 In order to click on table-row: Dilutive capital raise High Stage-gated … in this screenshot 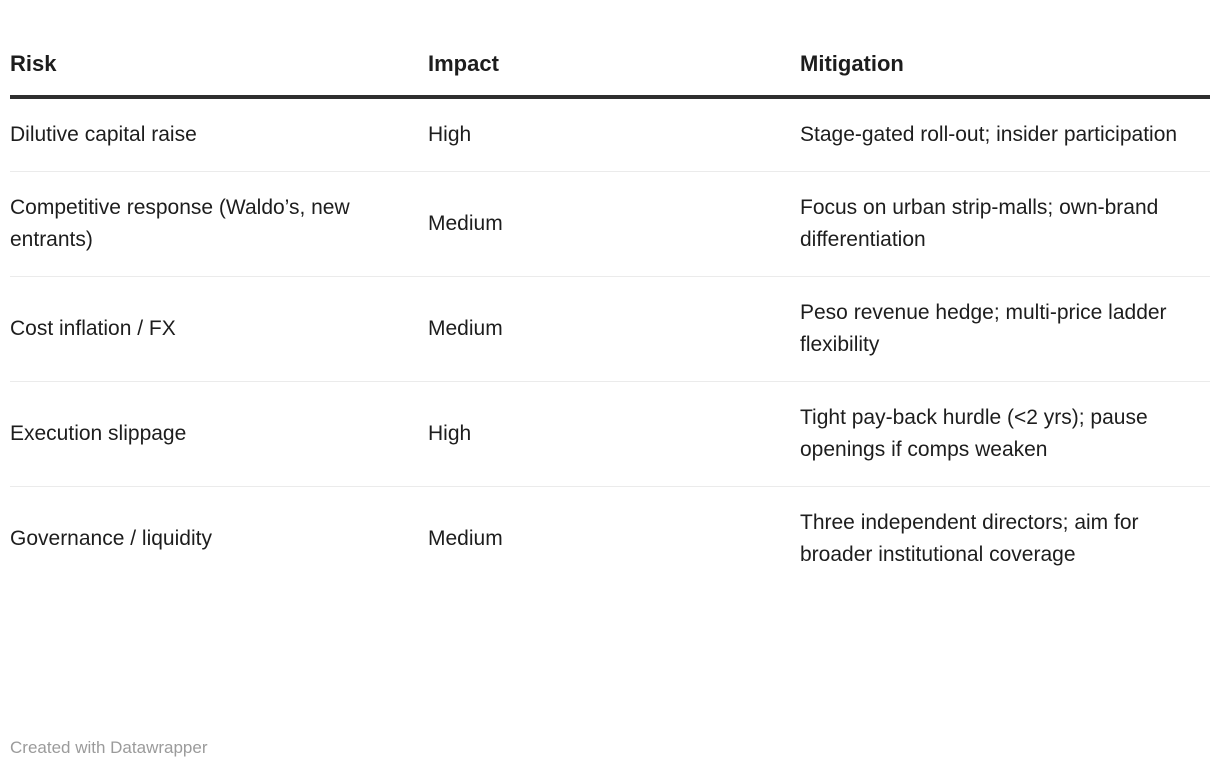, I will do `click(610, 134)`.